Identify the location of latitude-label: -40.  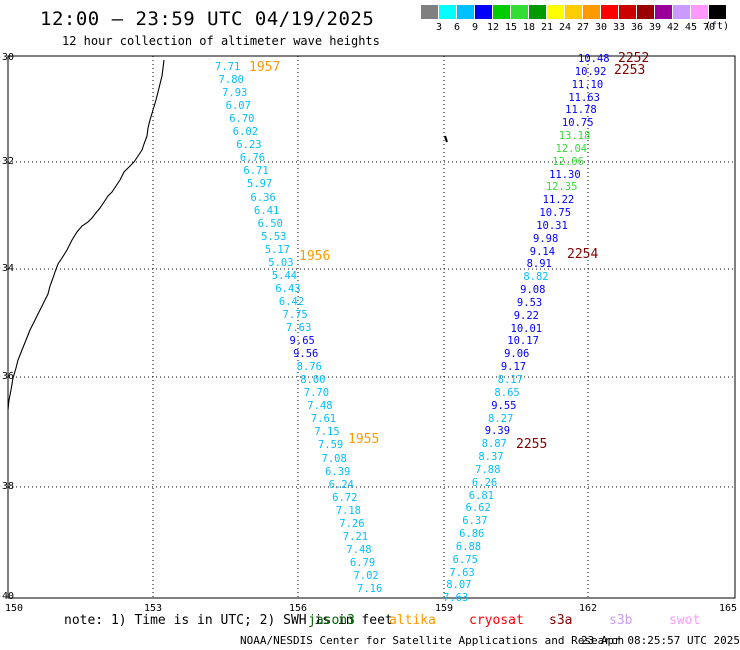
(7, 596).